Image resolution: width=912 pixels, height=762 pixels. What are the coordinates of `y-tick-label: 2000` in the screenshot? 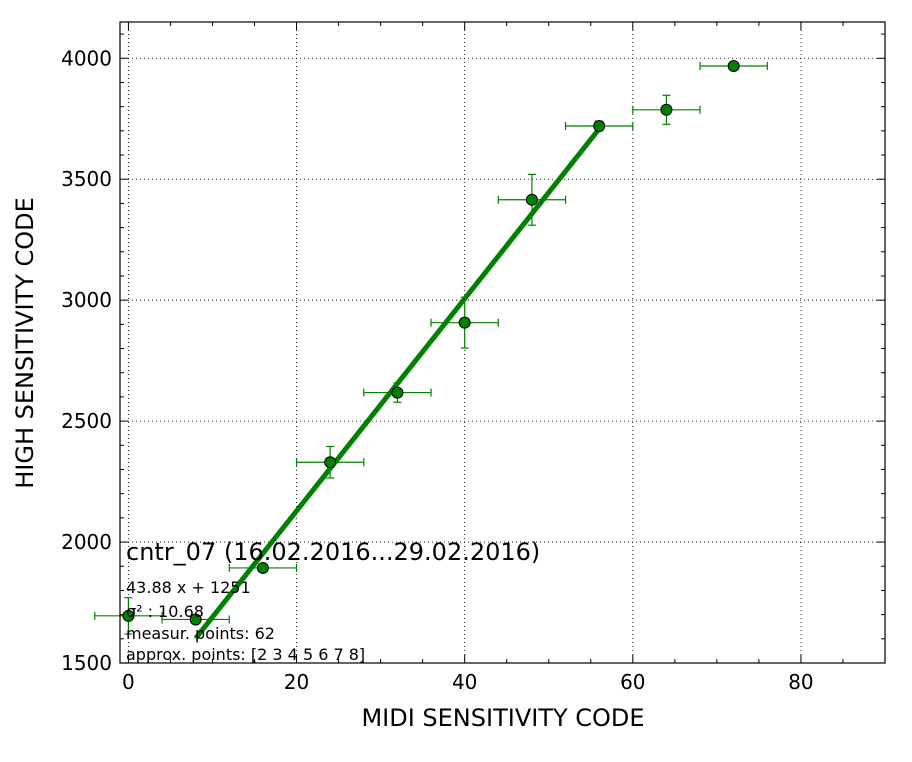 It's located at (86, 542).